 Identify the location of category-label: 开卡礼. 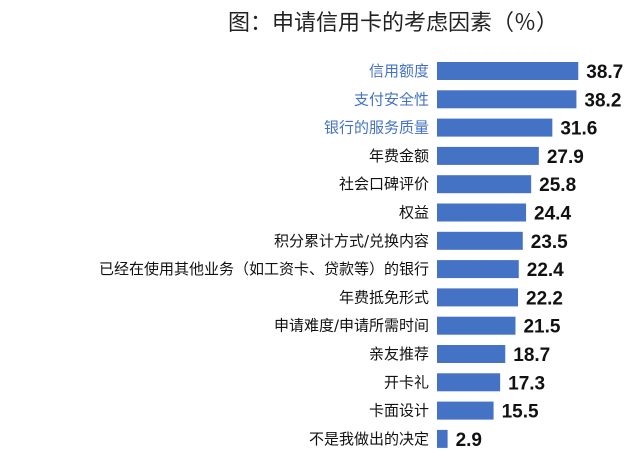
(406, 382).